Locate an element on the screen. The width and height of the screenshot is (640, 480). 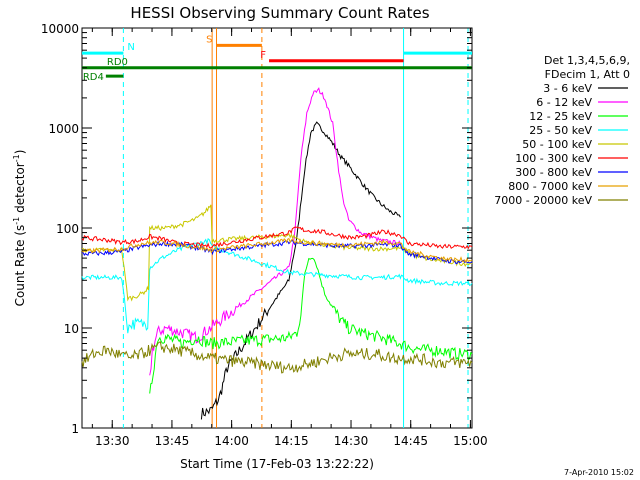
y-label-mid: detector is located at coordinates (20, 189).